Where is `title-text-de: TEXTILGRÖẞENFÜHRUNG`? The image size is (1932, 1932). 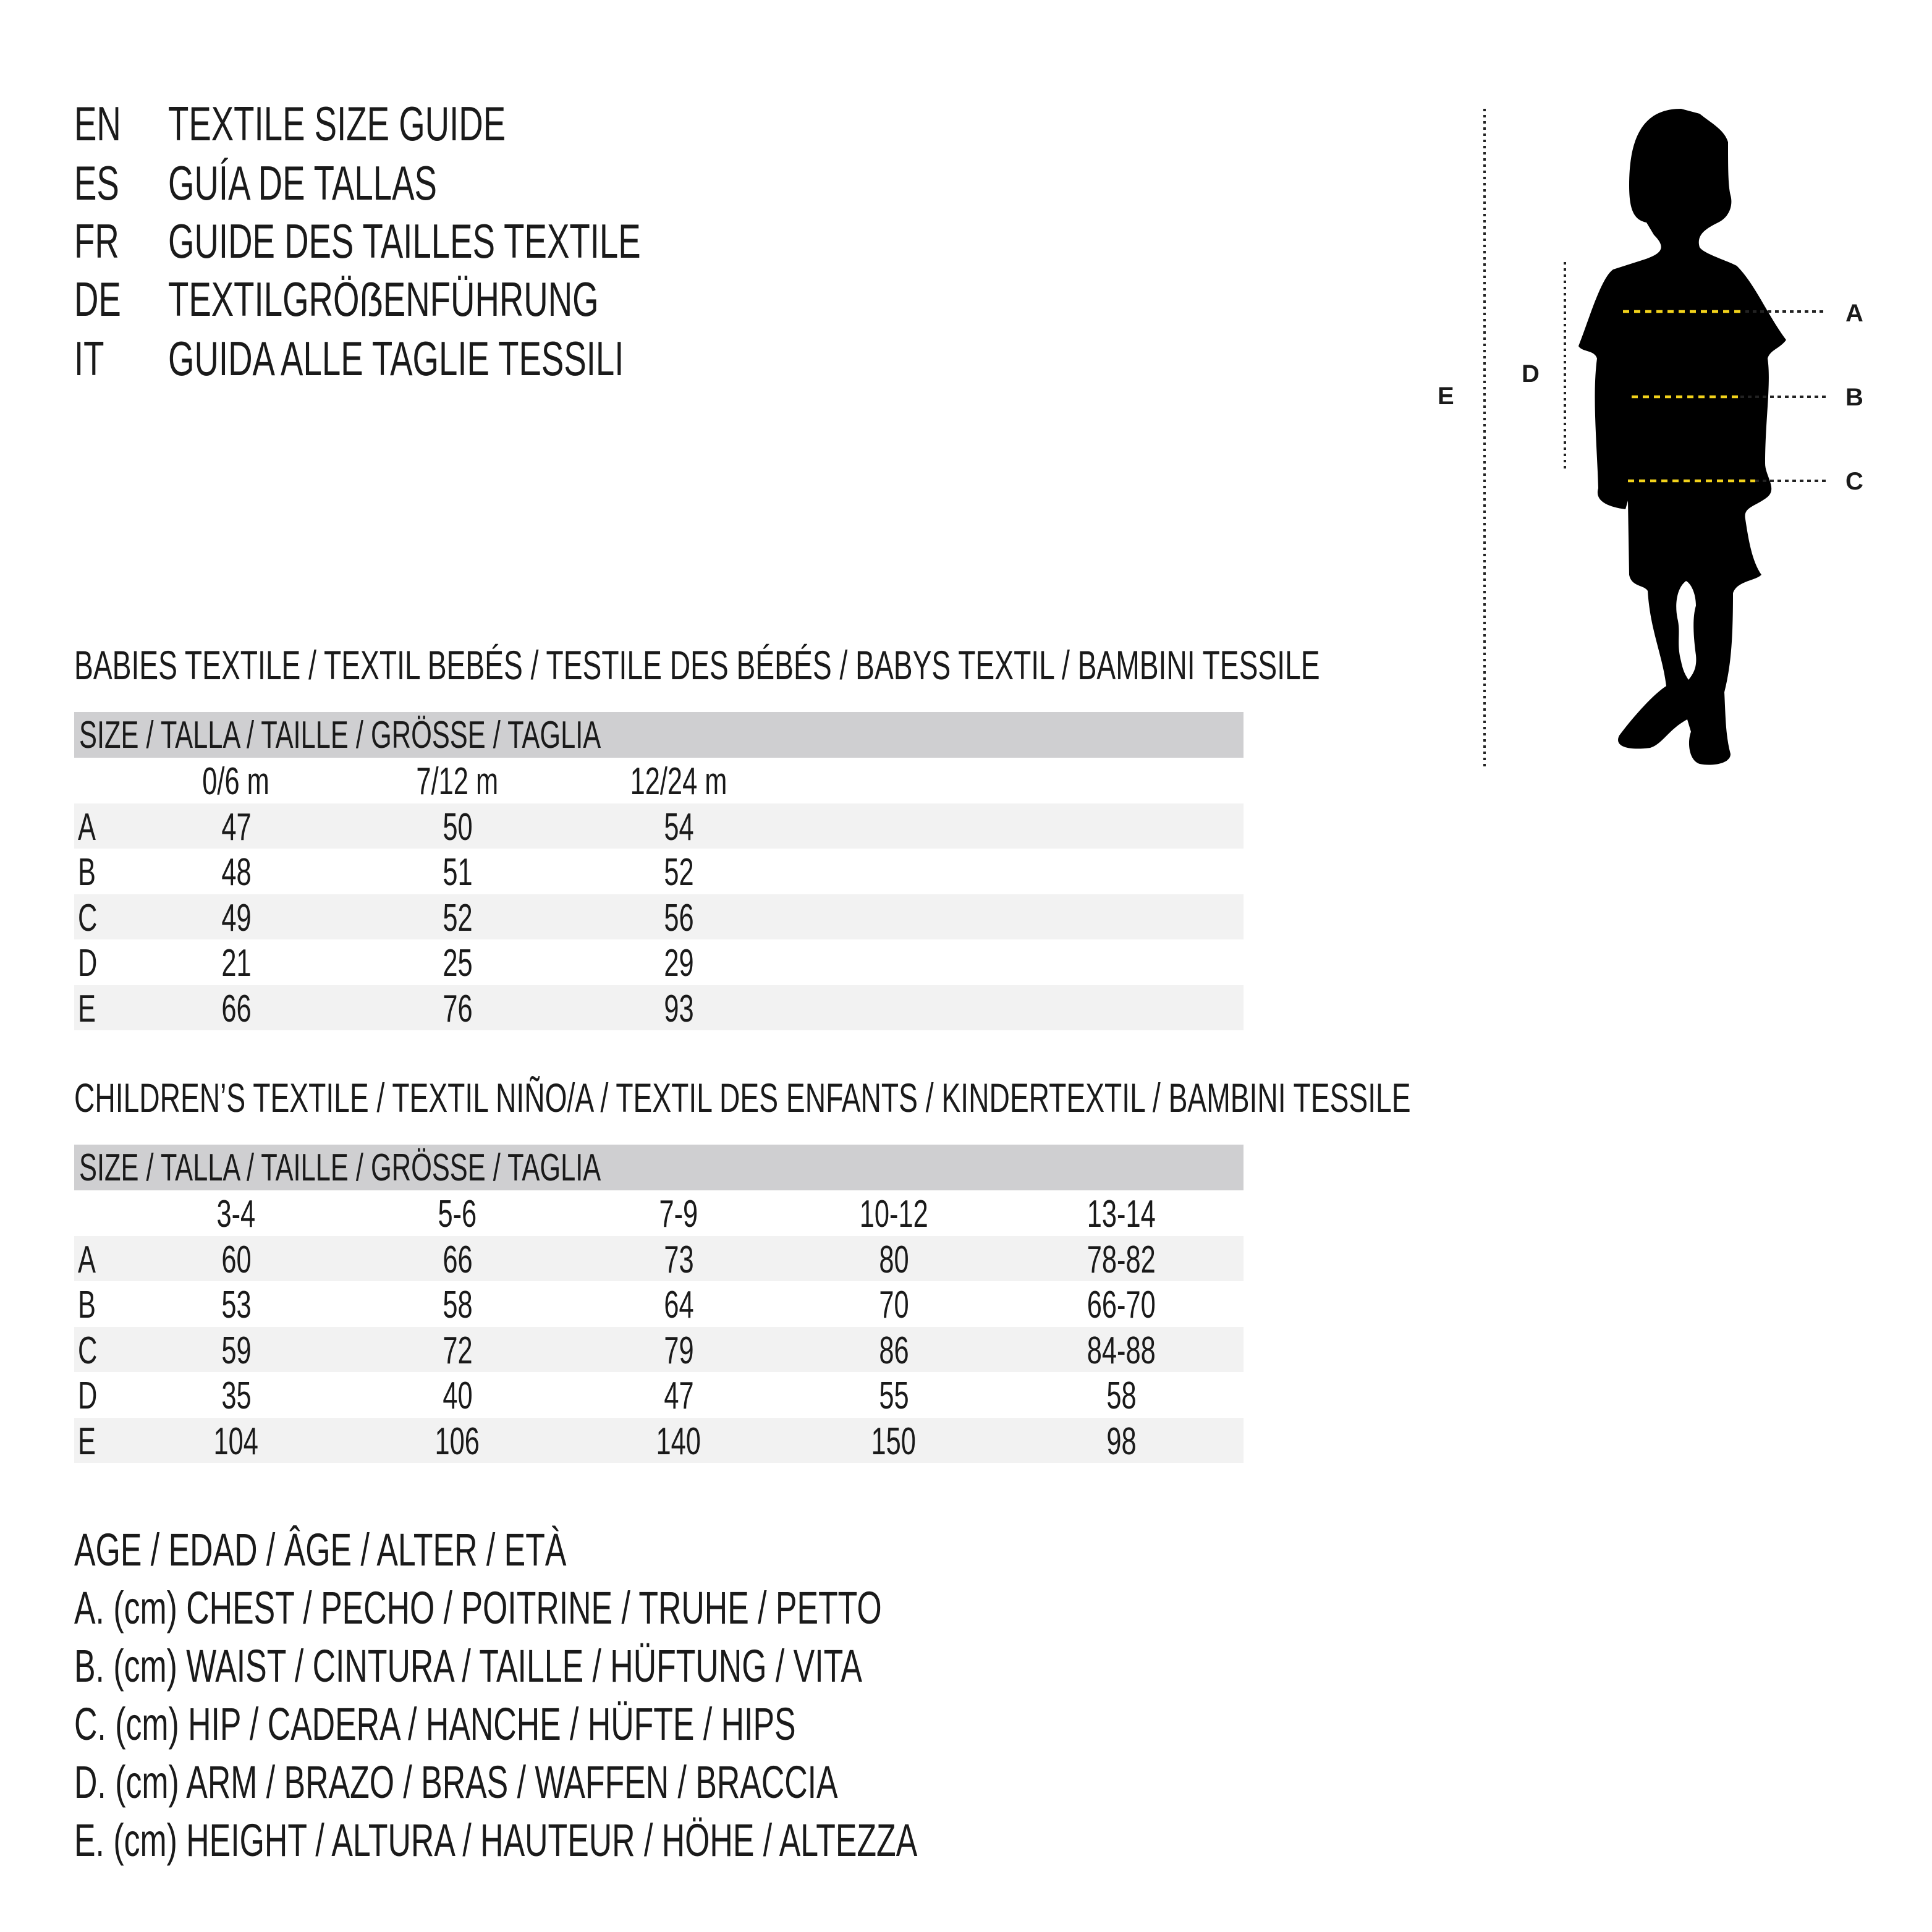
title-text-de: TEXTILGRÖẞENFÜHRUNG is located at coordinates (475, 299).